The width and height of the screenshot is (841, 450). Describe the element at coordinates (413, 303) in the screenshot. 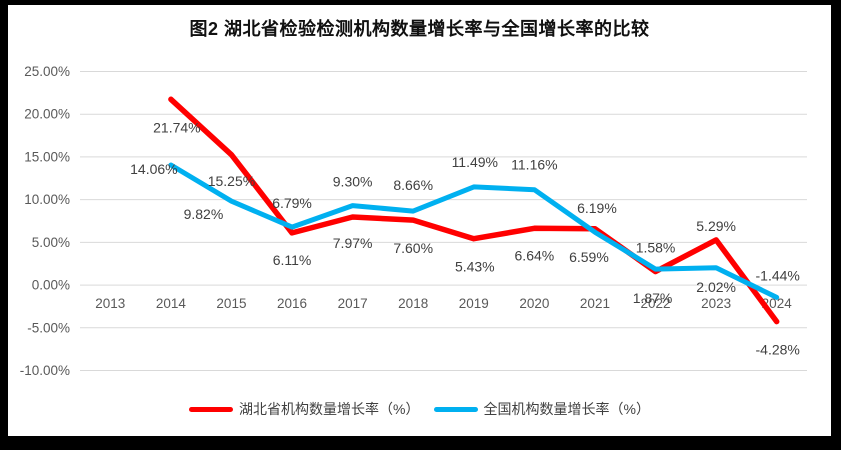

I see `x-tick-label: 2018` at that location.